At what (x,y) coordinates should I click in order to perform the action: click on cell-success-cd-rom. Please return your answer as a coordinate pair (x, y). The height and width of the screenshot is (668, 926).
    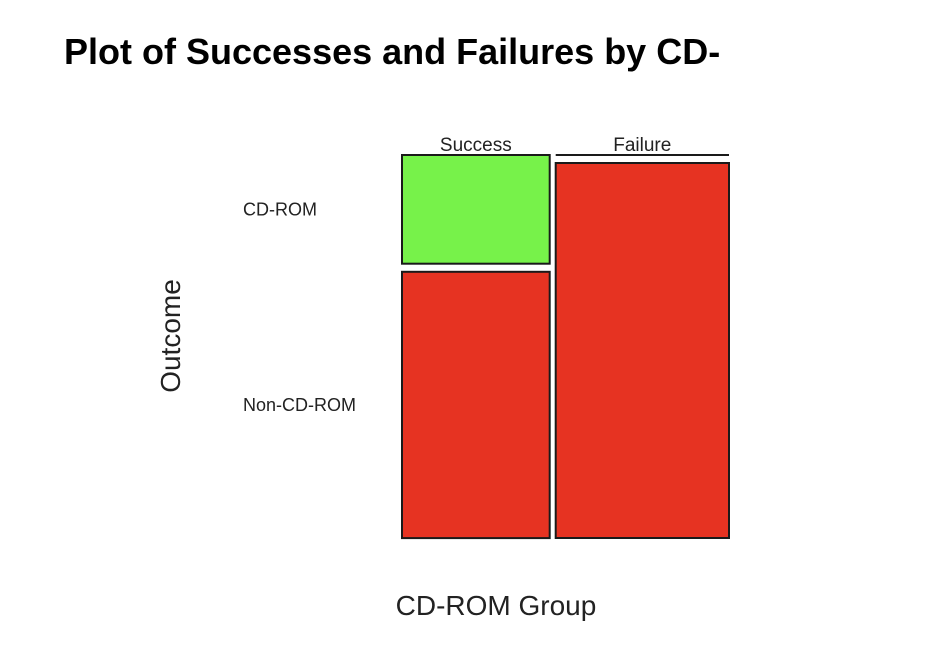
    Looking at the image, I should click on (476, 209).